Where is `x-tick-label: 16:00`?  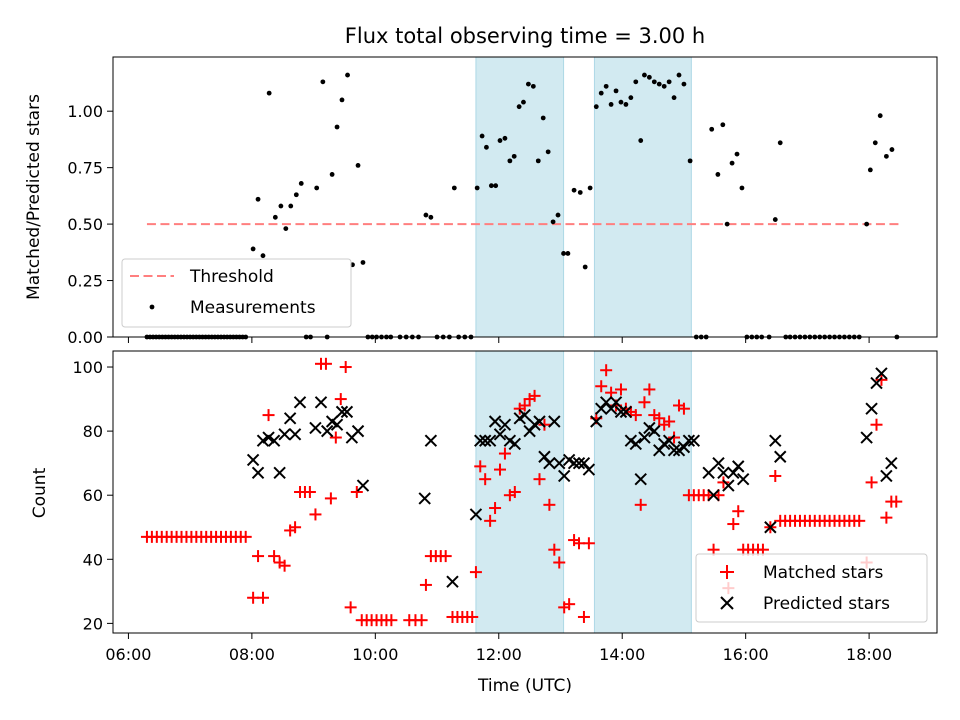
x-tick-label: 16:00 is located at coordinates (746, 654).